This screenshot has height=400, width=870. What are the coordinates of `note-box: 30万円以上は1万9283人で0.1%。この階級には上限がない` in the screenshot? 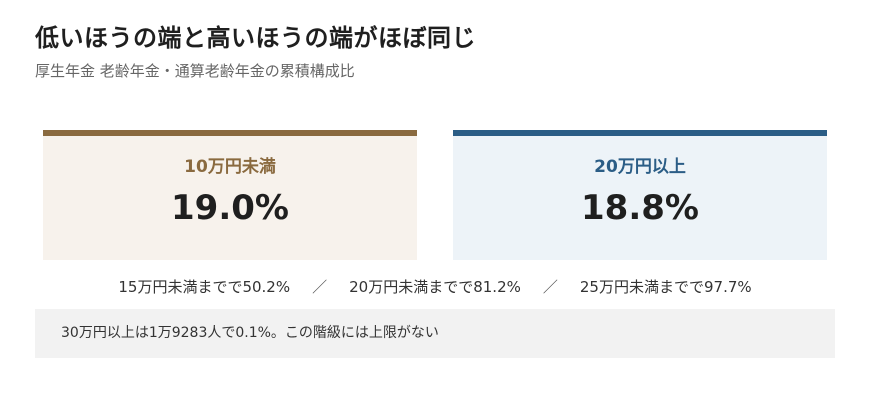 It's located at (435, 333).